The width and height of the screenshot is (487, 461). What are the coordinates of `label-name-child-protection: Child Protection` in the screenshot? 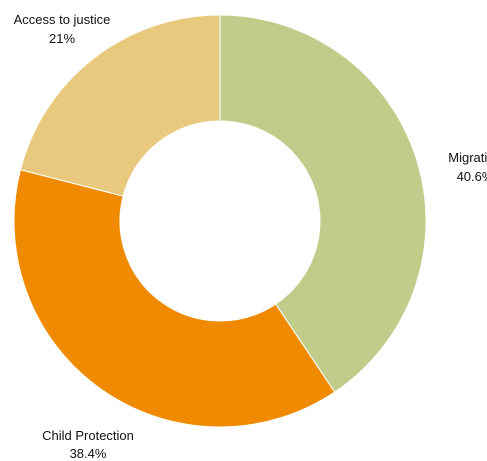 It's located at (88, 435).